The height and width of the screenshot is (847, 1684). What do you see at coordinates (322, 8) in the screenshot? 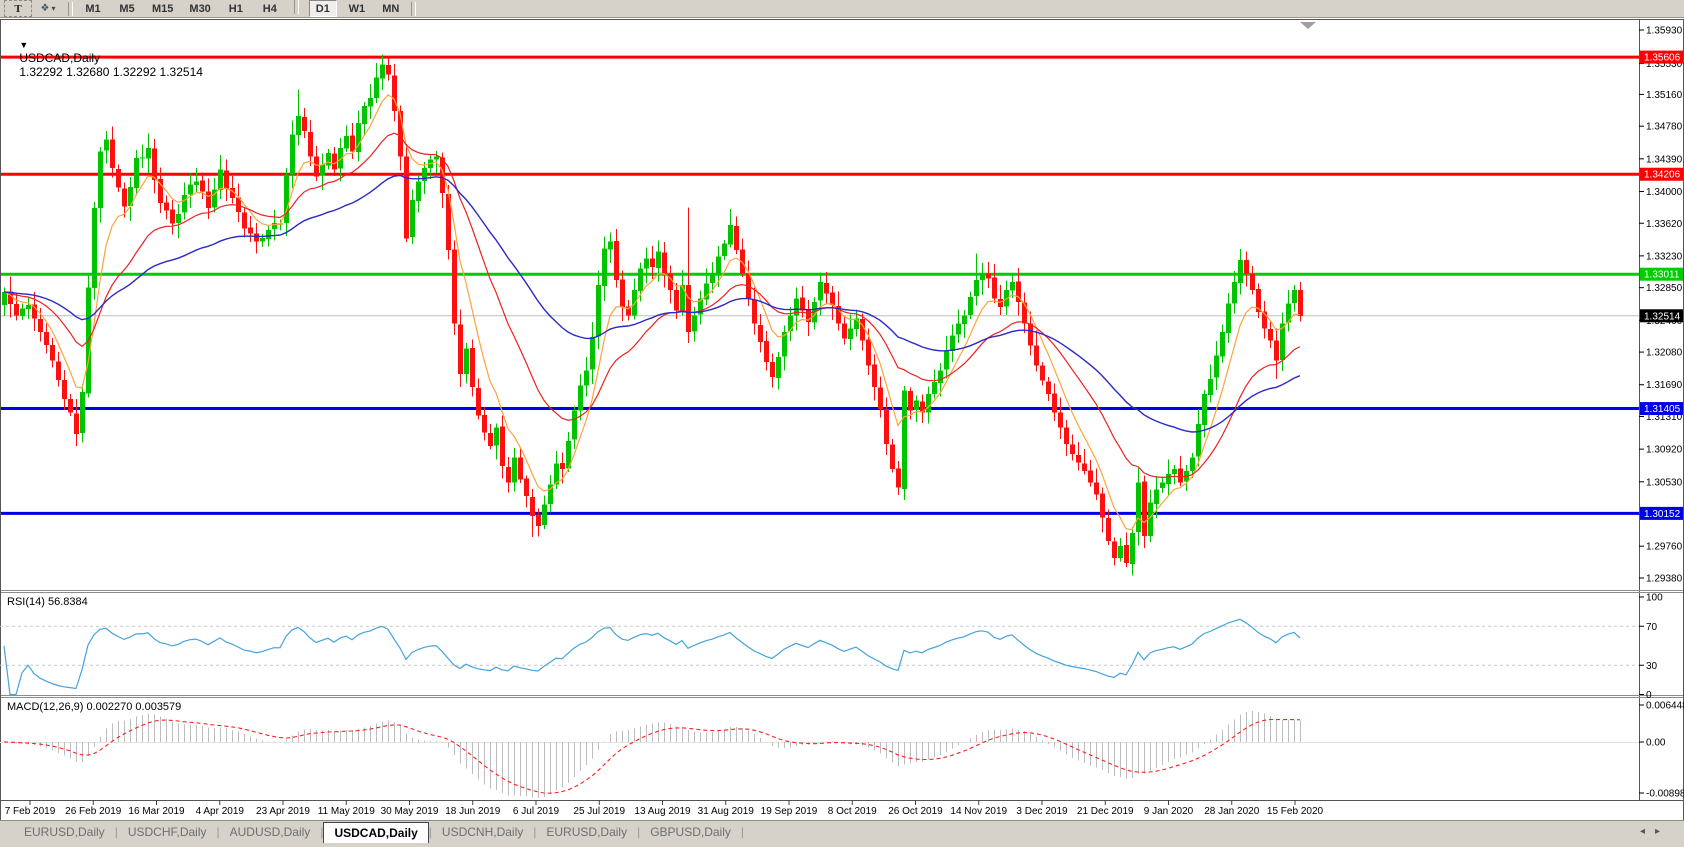
I see `timeframe-button-D1: D1` at bounding box center [322, 8].